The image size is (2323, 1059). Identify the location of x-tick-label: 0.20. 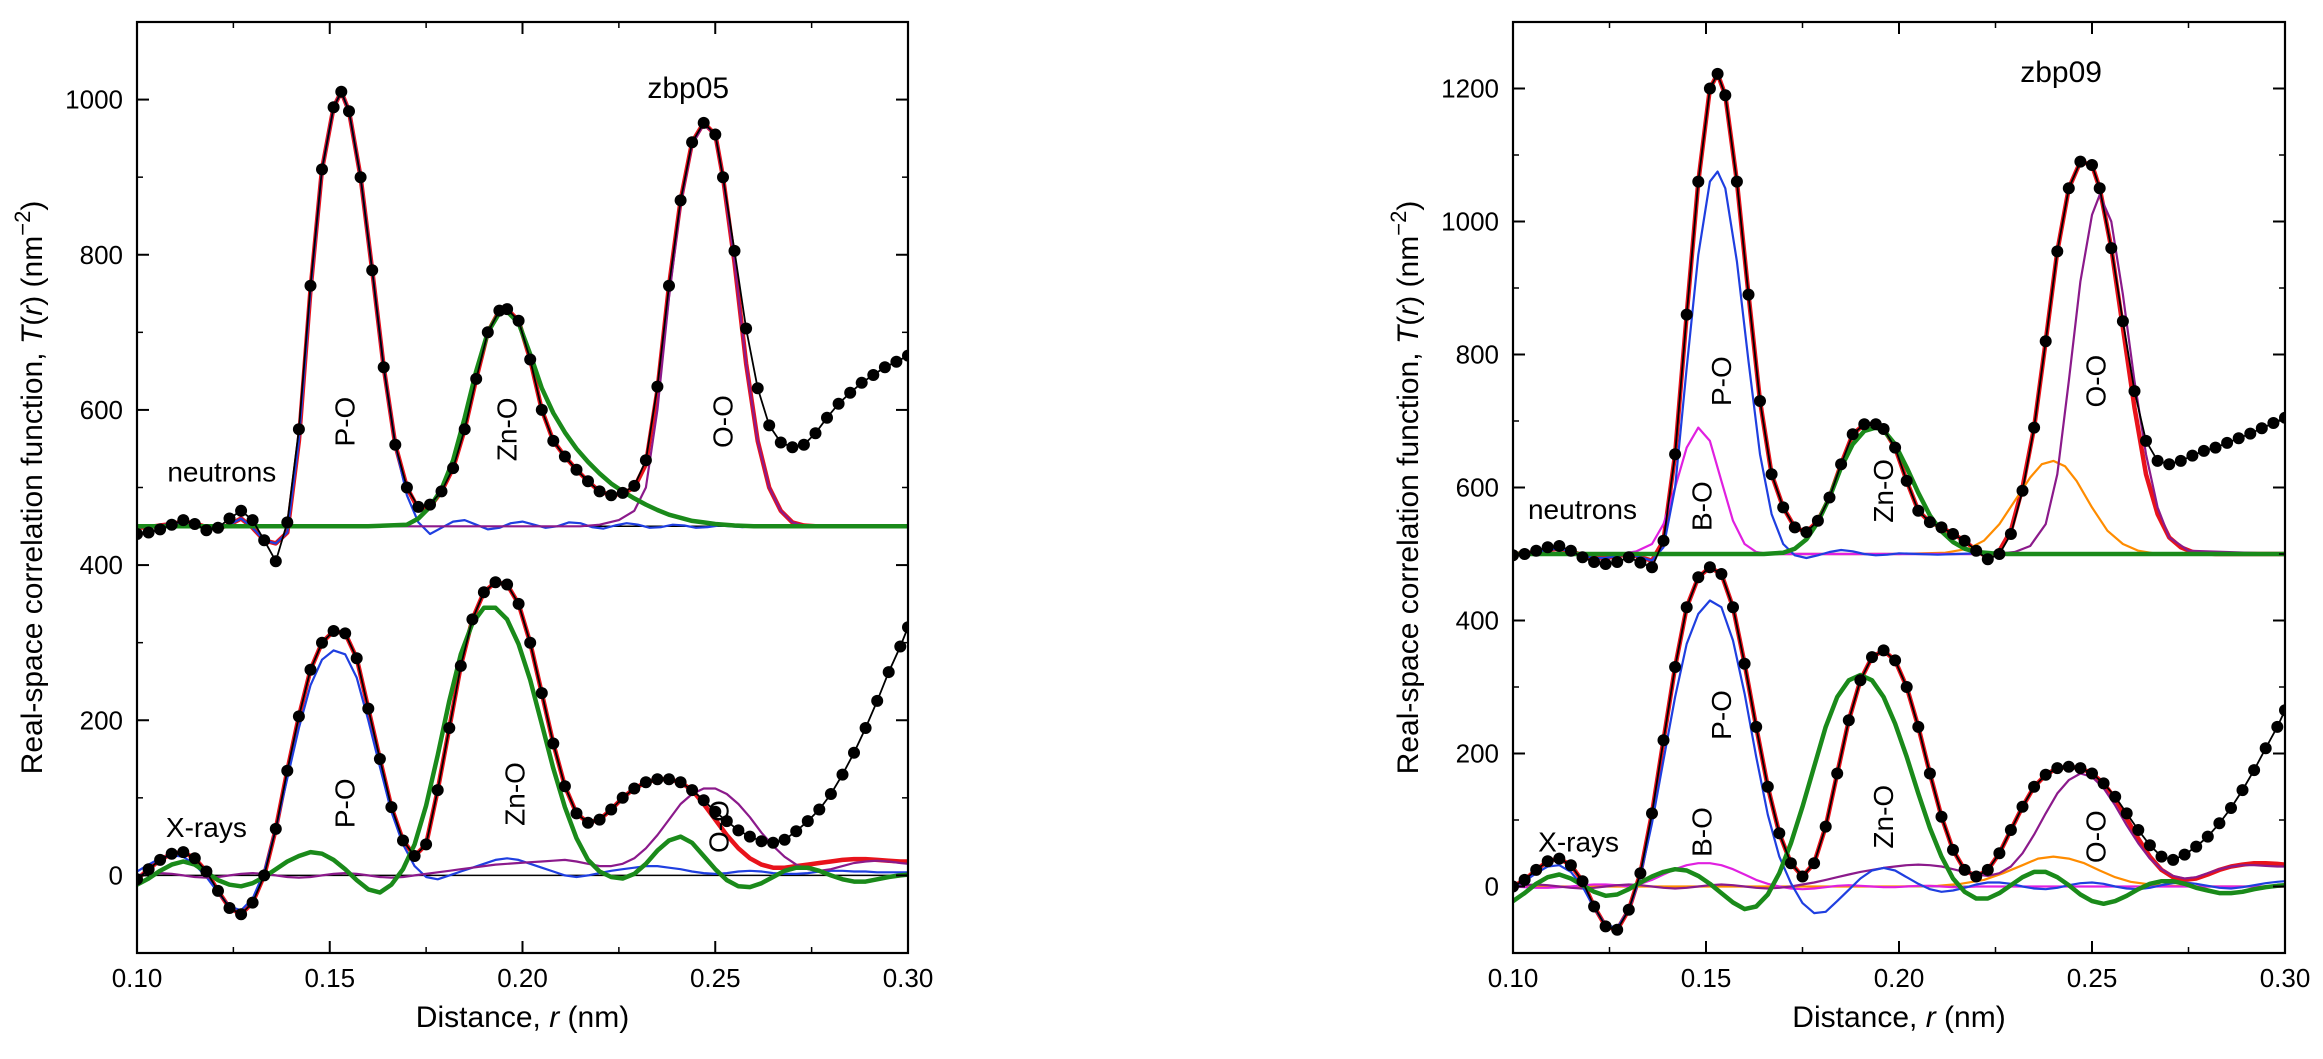
(522, 978).